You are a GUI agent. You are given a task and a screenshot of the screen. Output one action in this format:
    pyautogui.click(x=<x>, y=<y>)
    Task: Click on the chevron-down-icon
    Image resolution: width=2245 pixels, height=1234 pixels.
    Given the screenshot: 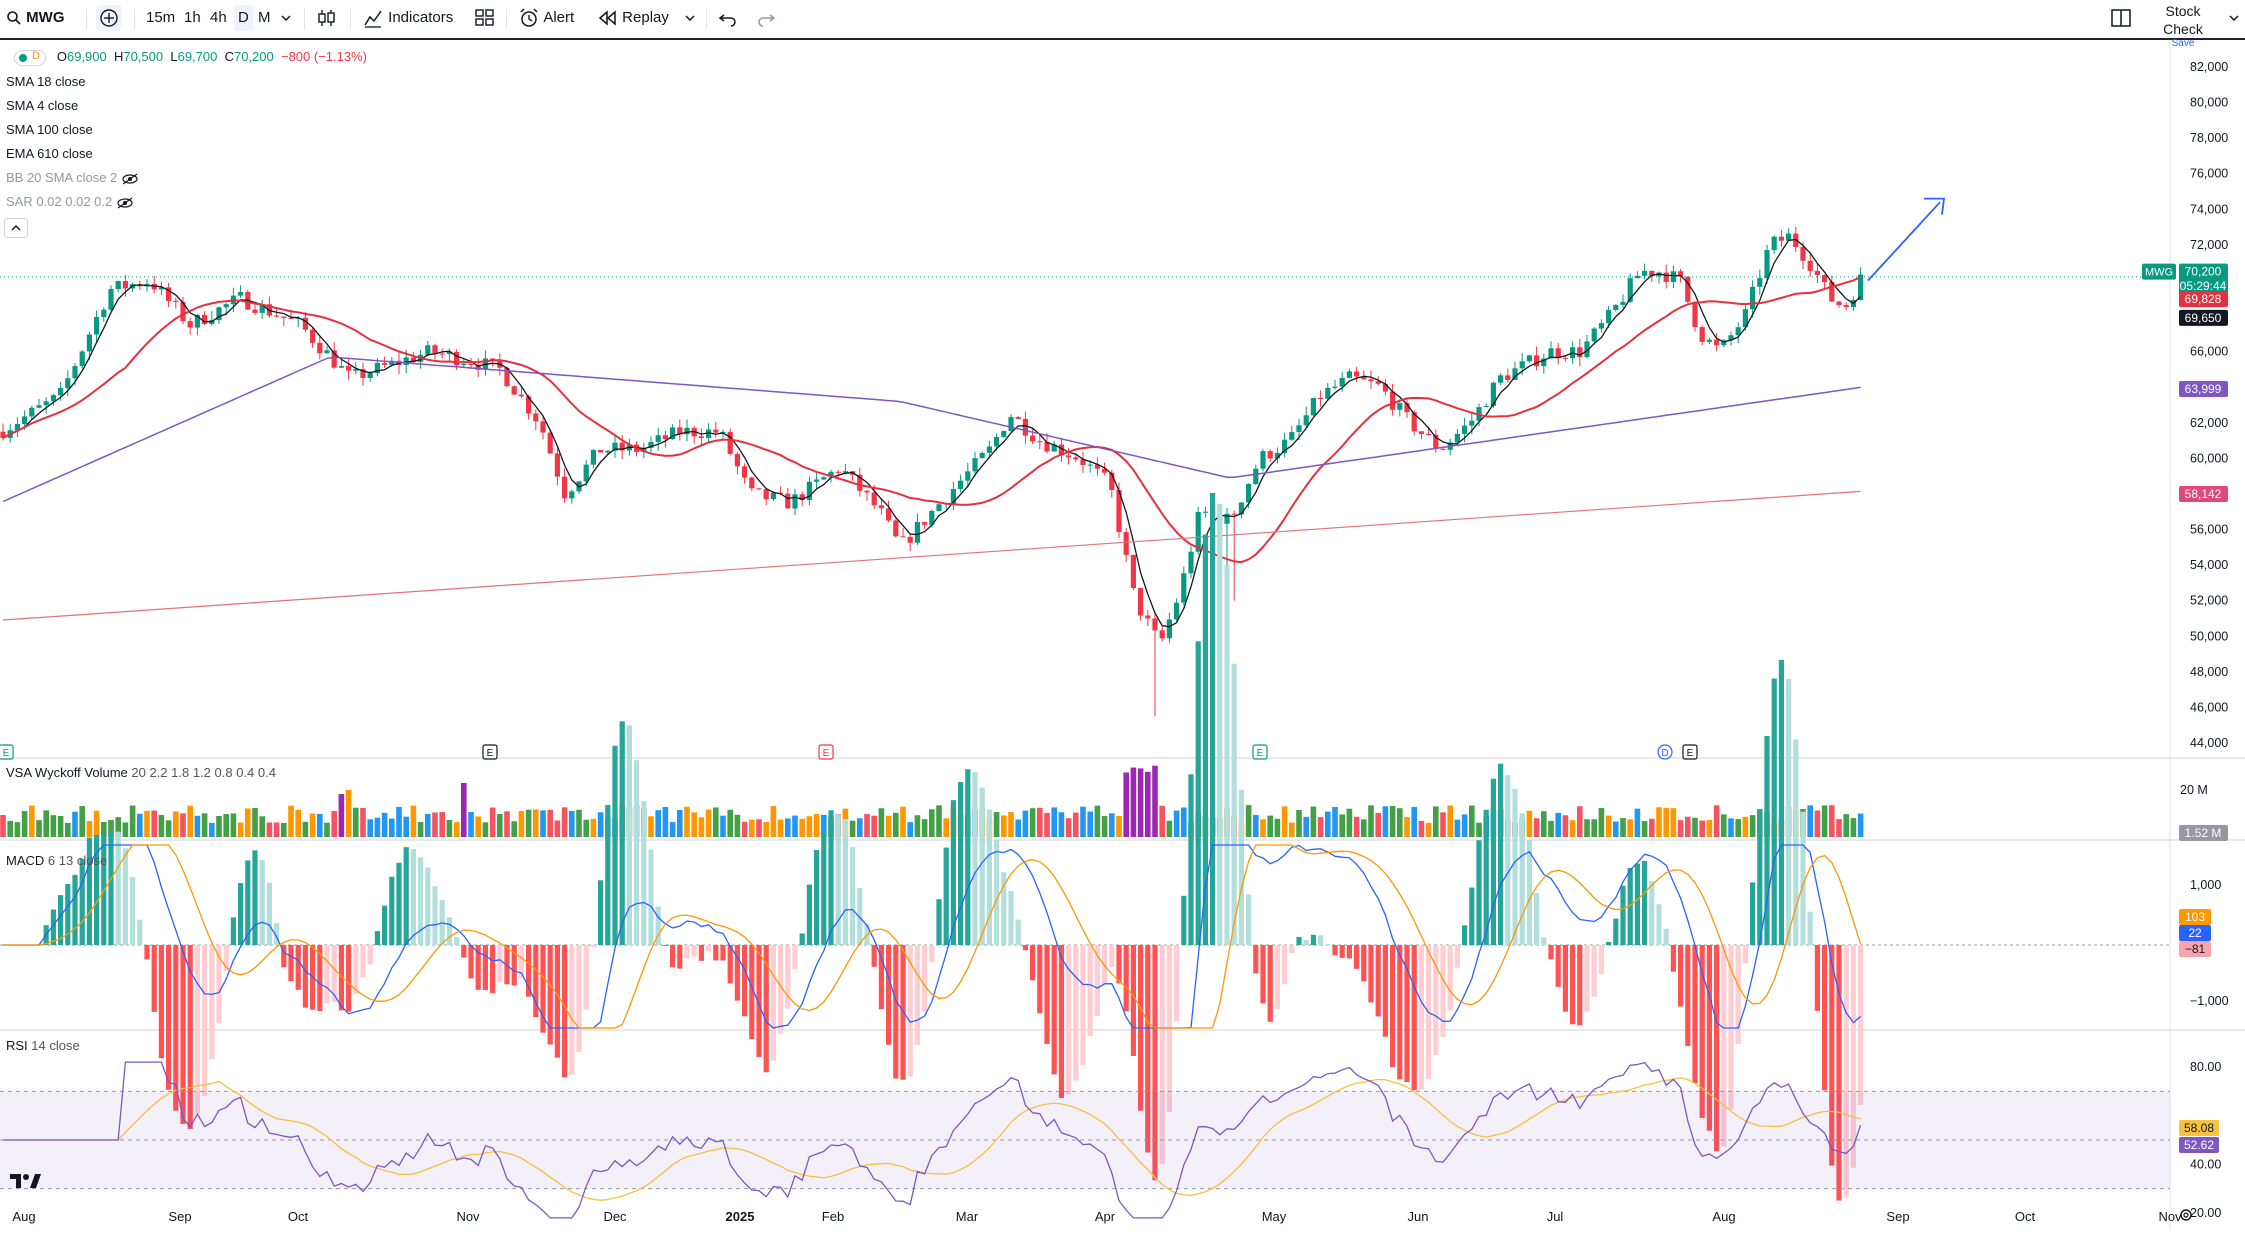 What is the action you would take?
    pyautogui.click(x=286, y=18)
    